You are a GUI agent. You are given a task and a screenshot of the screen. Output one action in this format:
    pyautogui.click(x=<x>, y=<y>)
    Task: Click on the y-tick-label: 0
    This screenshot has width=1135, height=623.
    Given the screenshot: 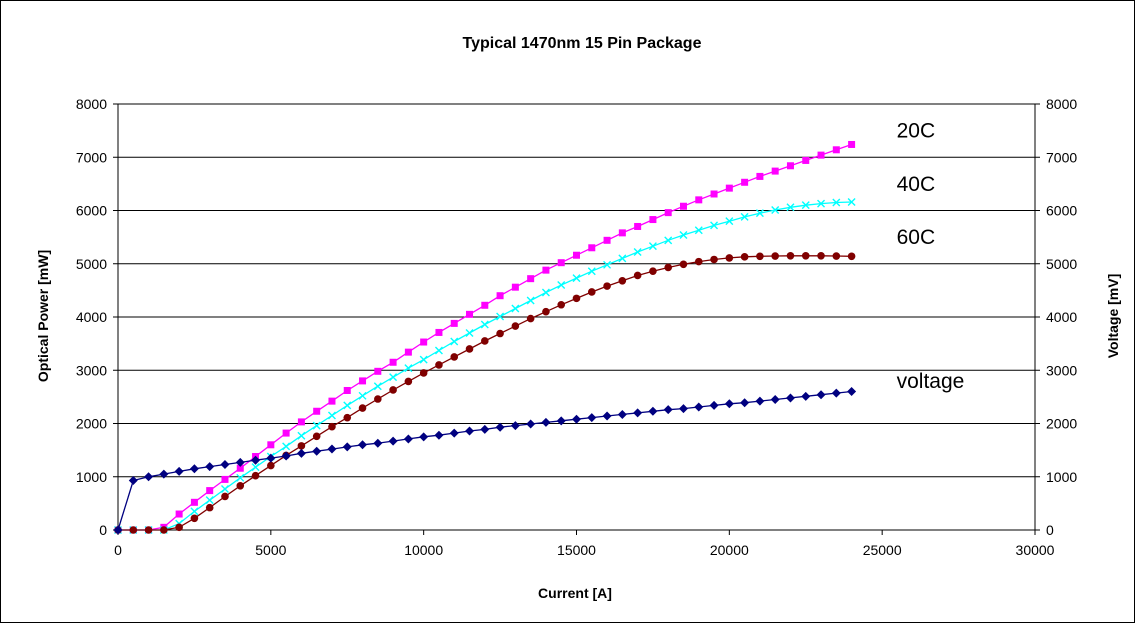 What is the action you would take?
    pyautogui.click(x=103, y=530)
    